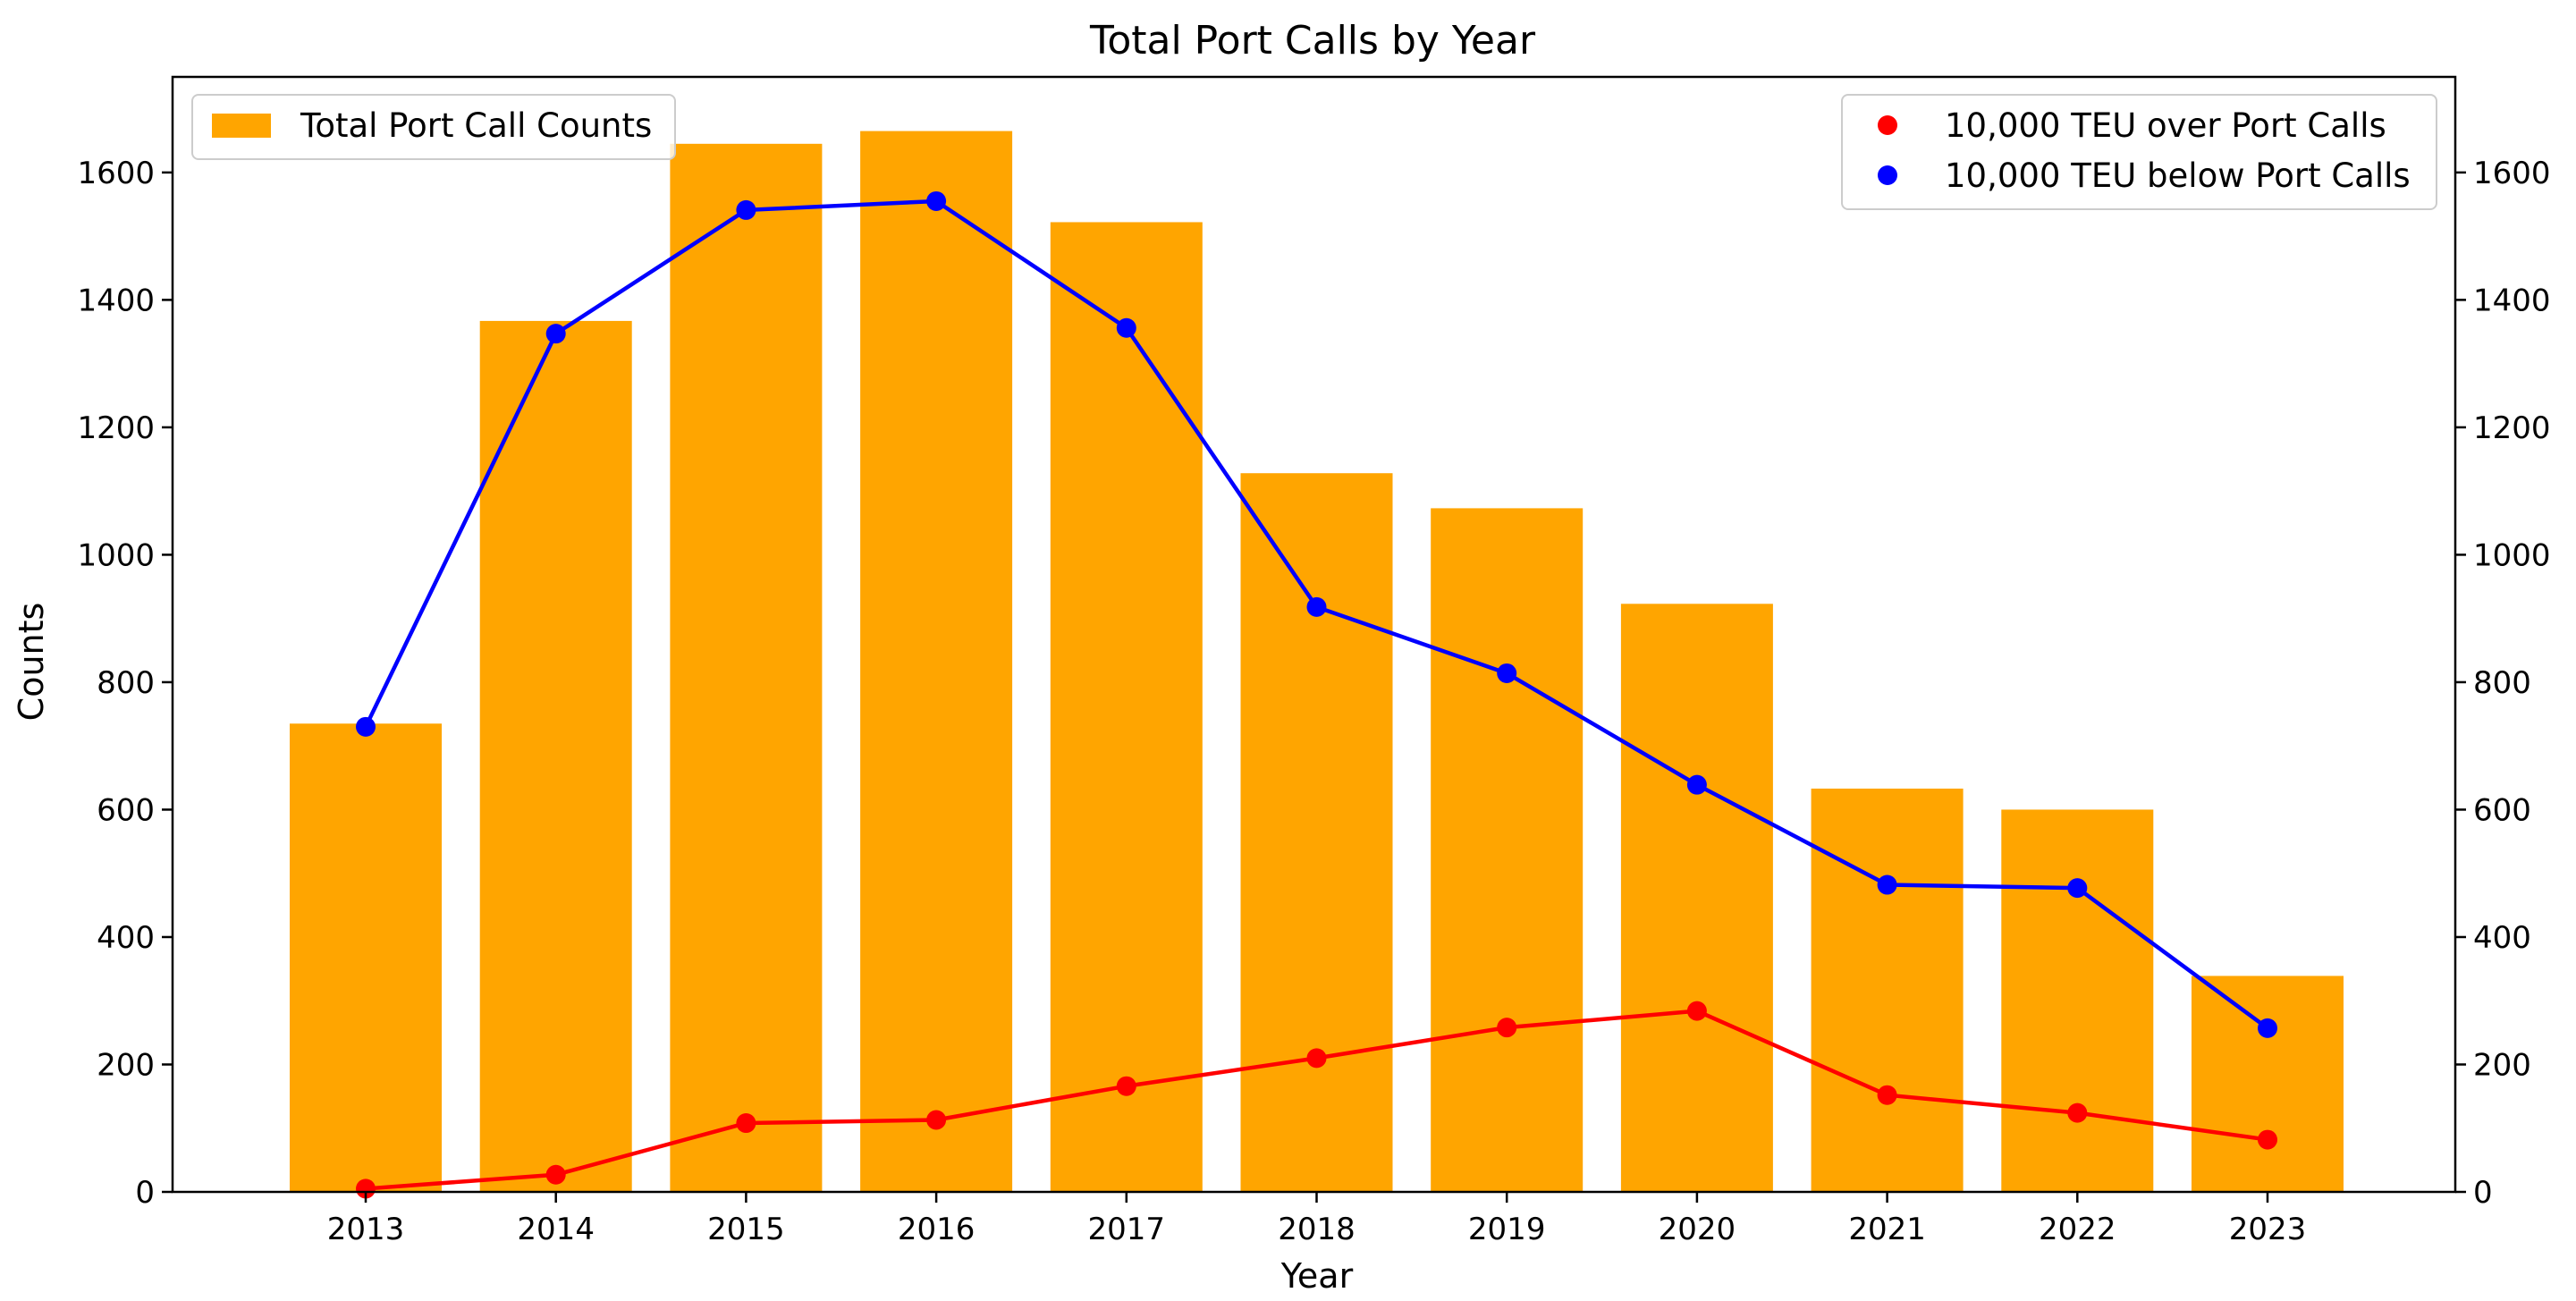  I want to click on bar-2013, so click(366, 957).